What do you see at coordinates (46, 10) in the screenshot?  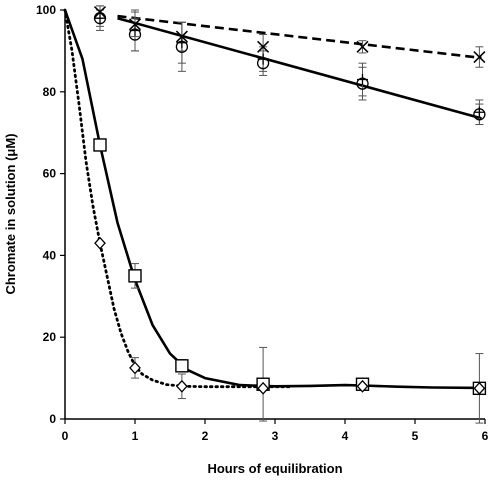 I see `y-tick-label: 100` at bounding box center [46, 10].